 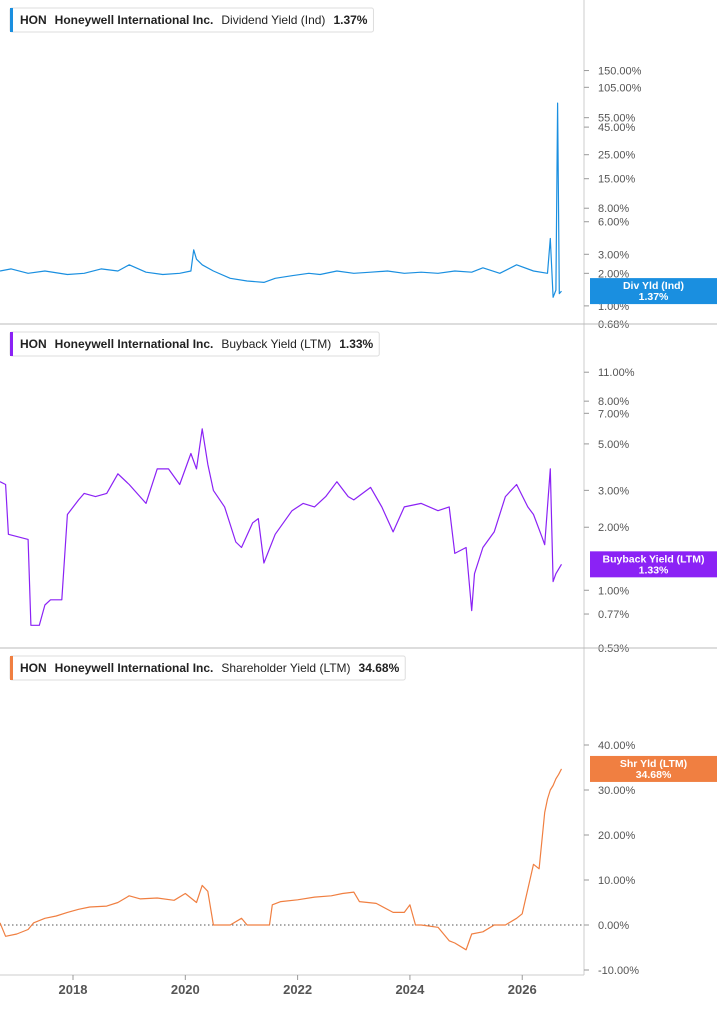 What do you see at coordinates (617, 791) in the screenshot?
I see `y-tick-label: 30.00%` at bounding box center [617, 791].